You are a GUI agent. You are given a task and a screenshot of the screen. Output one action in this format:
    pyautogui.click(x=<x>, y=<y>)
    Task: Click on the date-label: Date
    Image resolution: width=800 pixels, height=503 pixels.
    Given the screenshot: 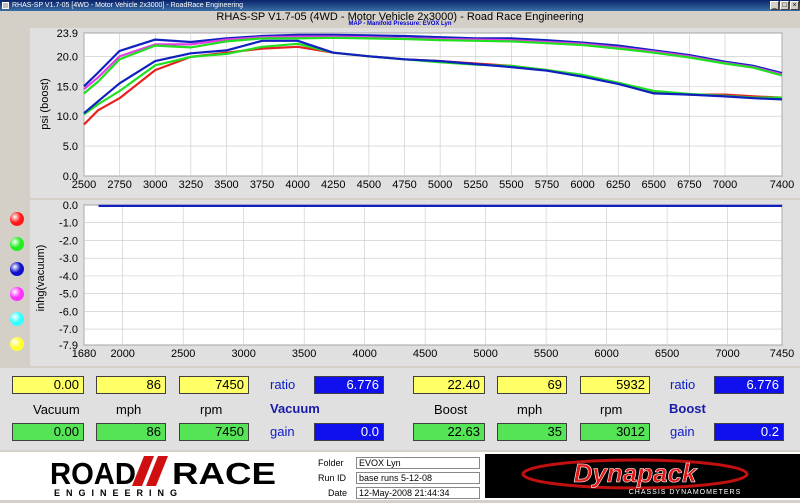 What is the action you would take?
    pyautogui.click(x=338, y=493)
    